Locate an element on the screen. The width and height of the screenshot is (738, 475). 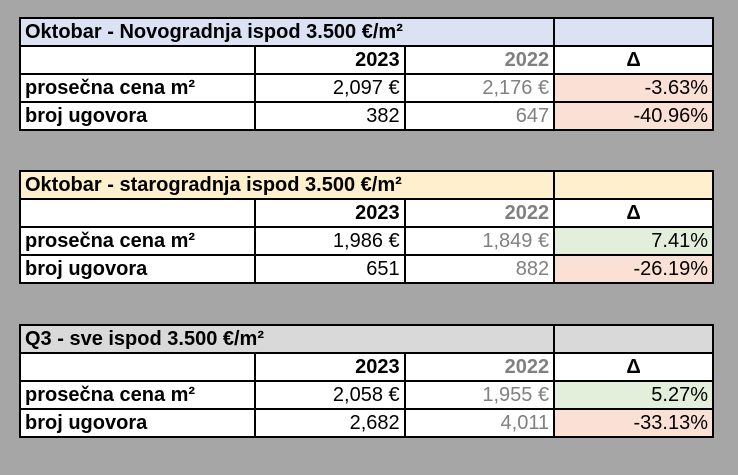
table-row: broj ugovora 651 882 -26.19% is located at coordinates (366, 269).